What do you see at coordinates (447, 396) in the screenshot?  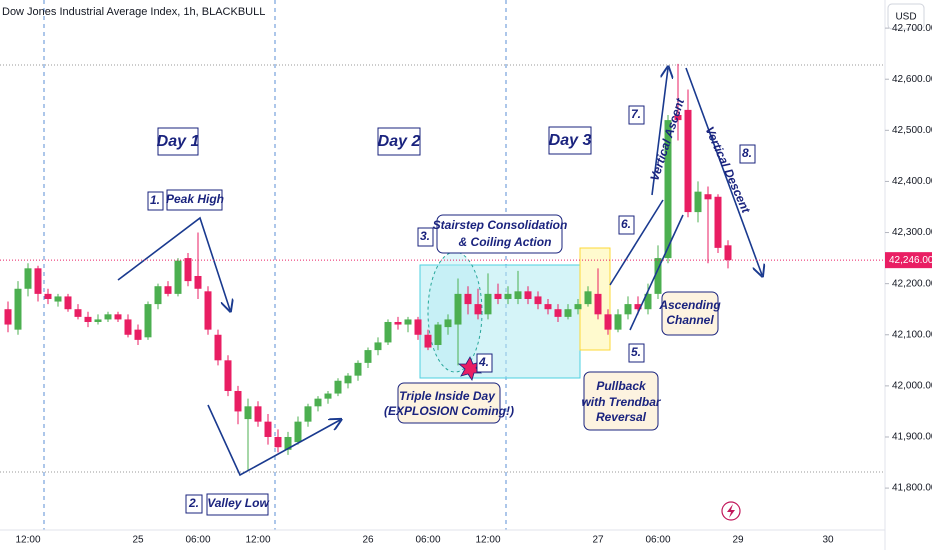 I see `annotation: Triple Inside Day` at bounding box center [447, 396].